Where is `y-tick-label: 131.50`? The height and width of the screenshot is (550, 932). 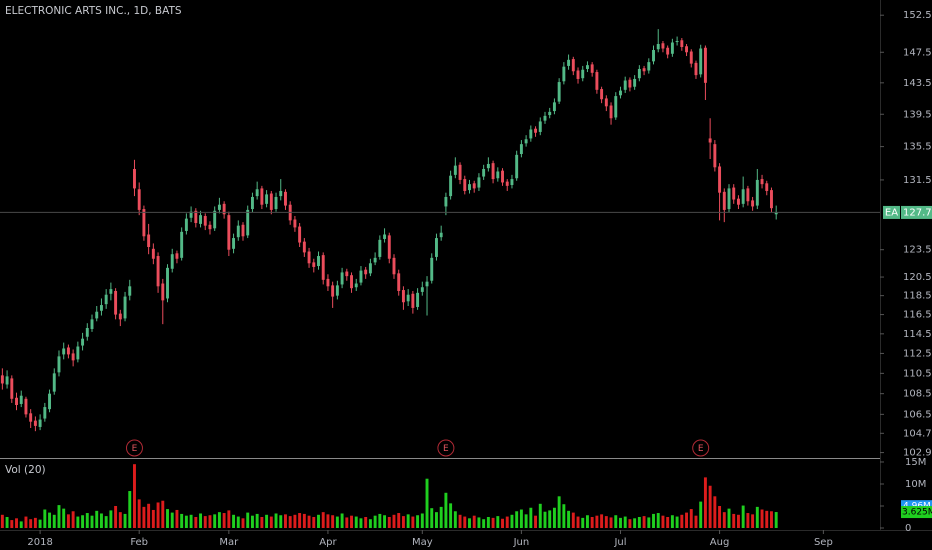
y-tick-label: 131.50 is located at coordinates (917, 180).